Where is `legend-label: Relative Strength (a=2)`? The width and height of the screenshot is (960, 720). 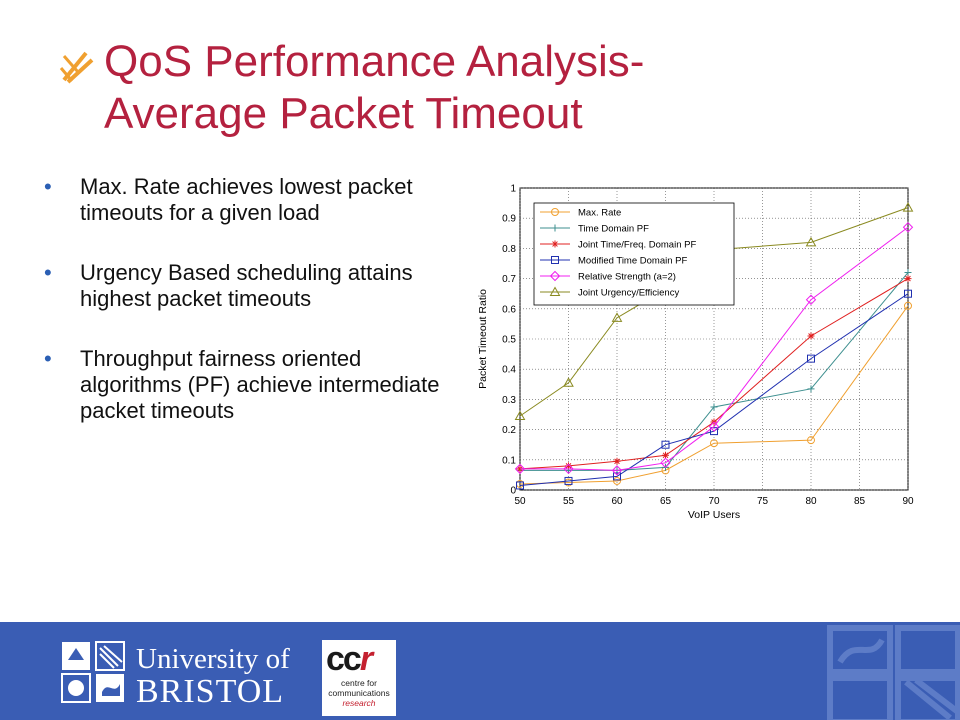 legend-label: Relative Strength (a=2) is located at coordinates (627, 277).